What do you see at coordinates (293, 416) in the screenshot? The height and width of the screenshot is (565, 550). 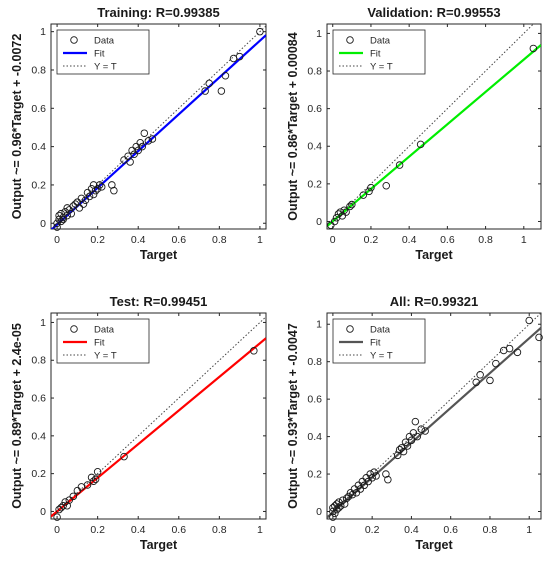 I see `y-axis-label: Output ~= 0.93*Target + -0.0047` at bounding box center [293, 416].